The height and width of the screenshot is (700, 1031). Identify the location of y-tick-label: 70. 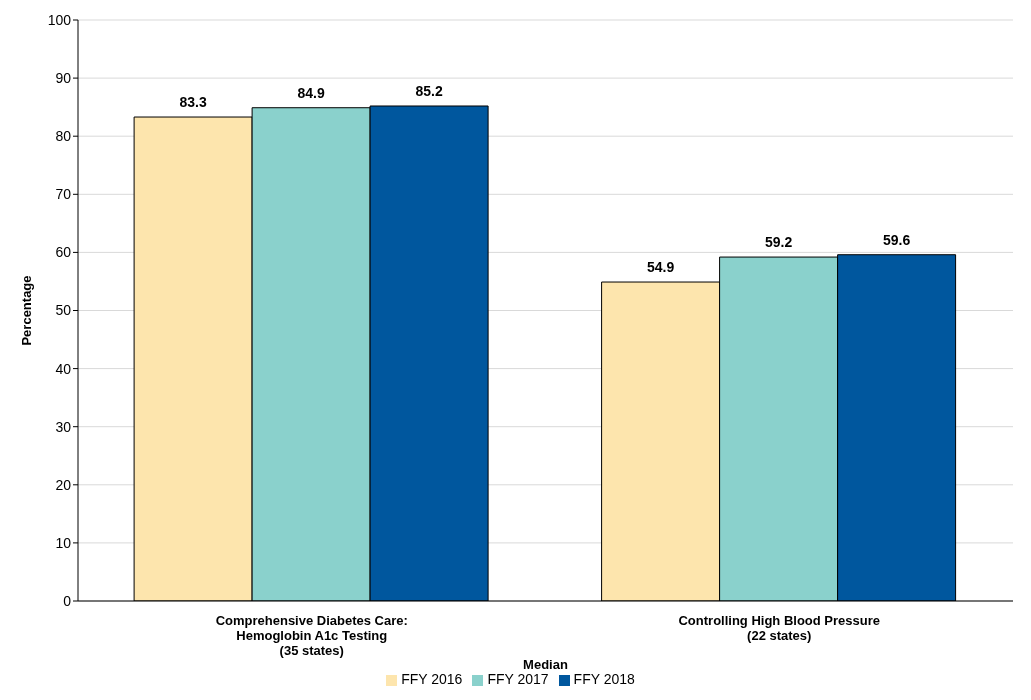
(63, 194).